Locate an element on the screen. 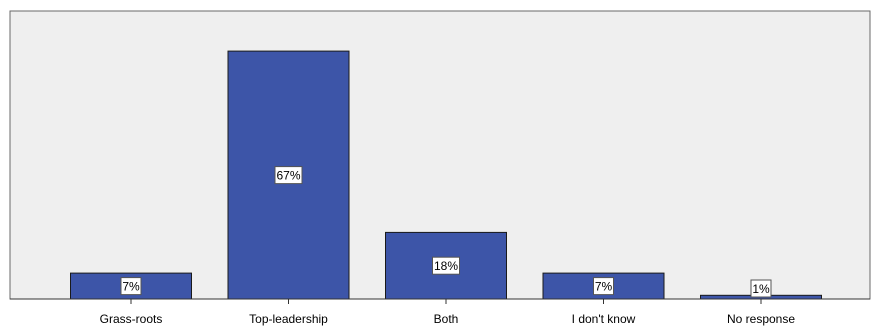 This screenshot has width=871, height=327. data-label-0: 7% is located at coordinates (131, 286).